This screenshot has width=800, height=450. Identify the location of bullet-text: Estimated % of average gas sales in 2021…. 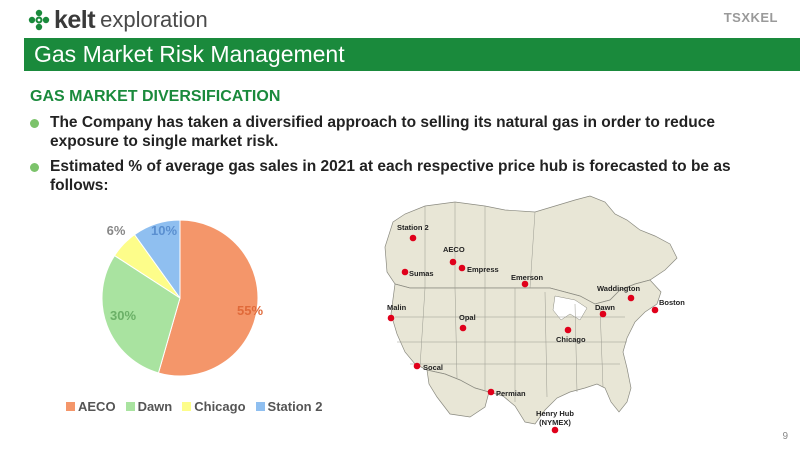
(390, 176).